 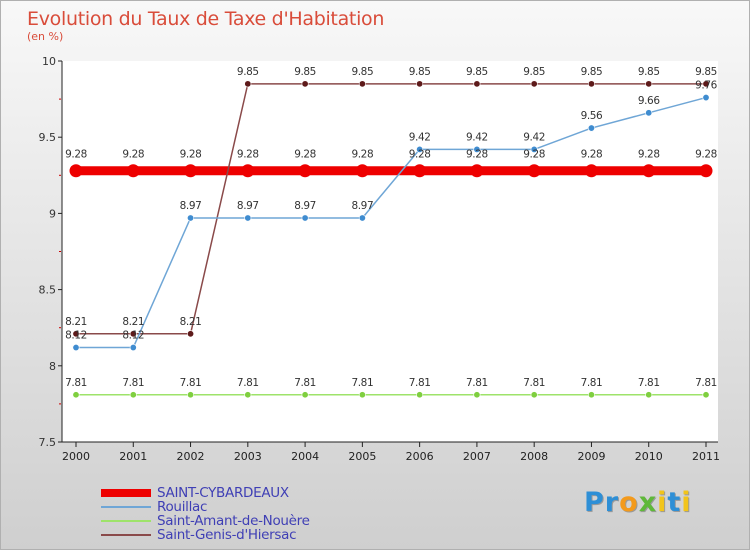 What do you see at coordinates (477, 456) in the screenshot?
I see `x-tick-label: 2007` at bounding box center [477, 456].